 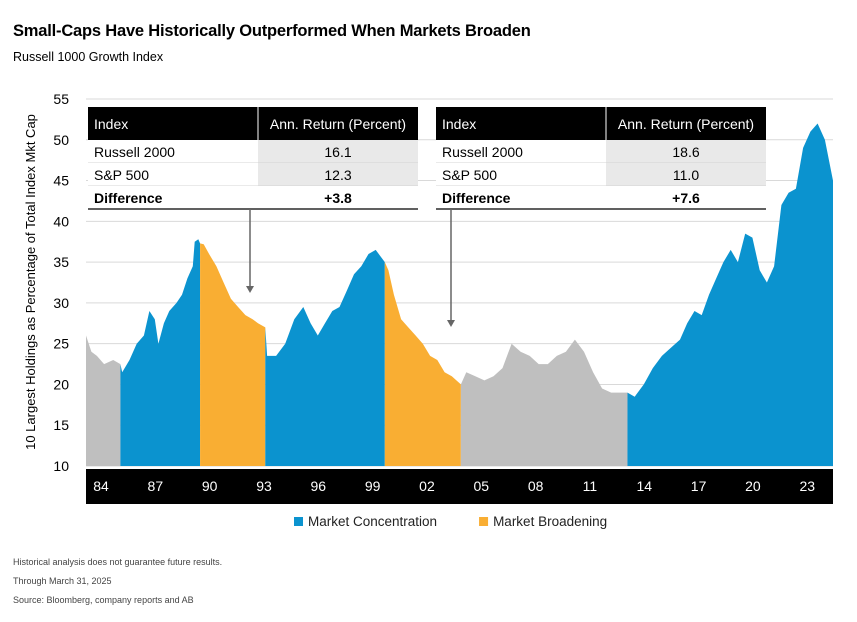 I want to click on table-row-value: 18.6, so click(x=685, y=152).